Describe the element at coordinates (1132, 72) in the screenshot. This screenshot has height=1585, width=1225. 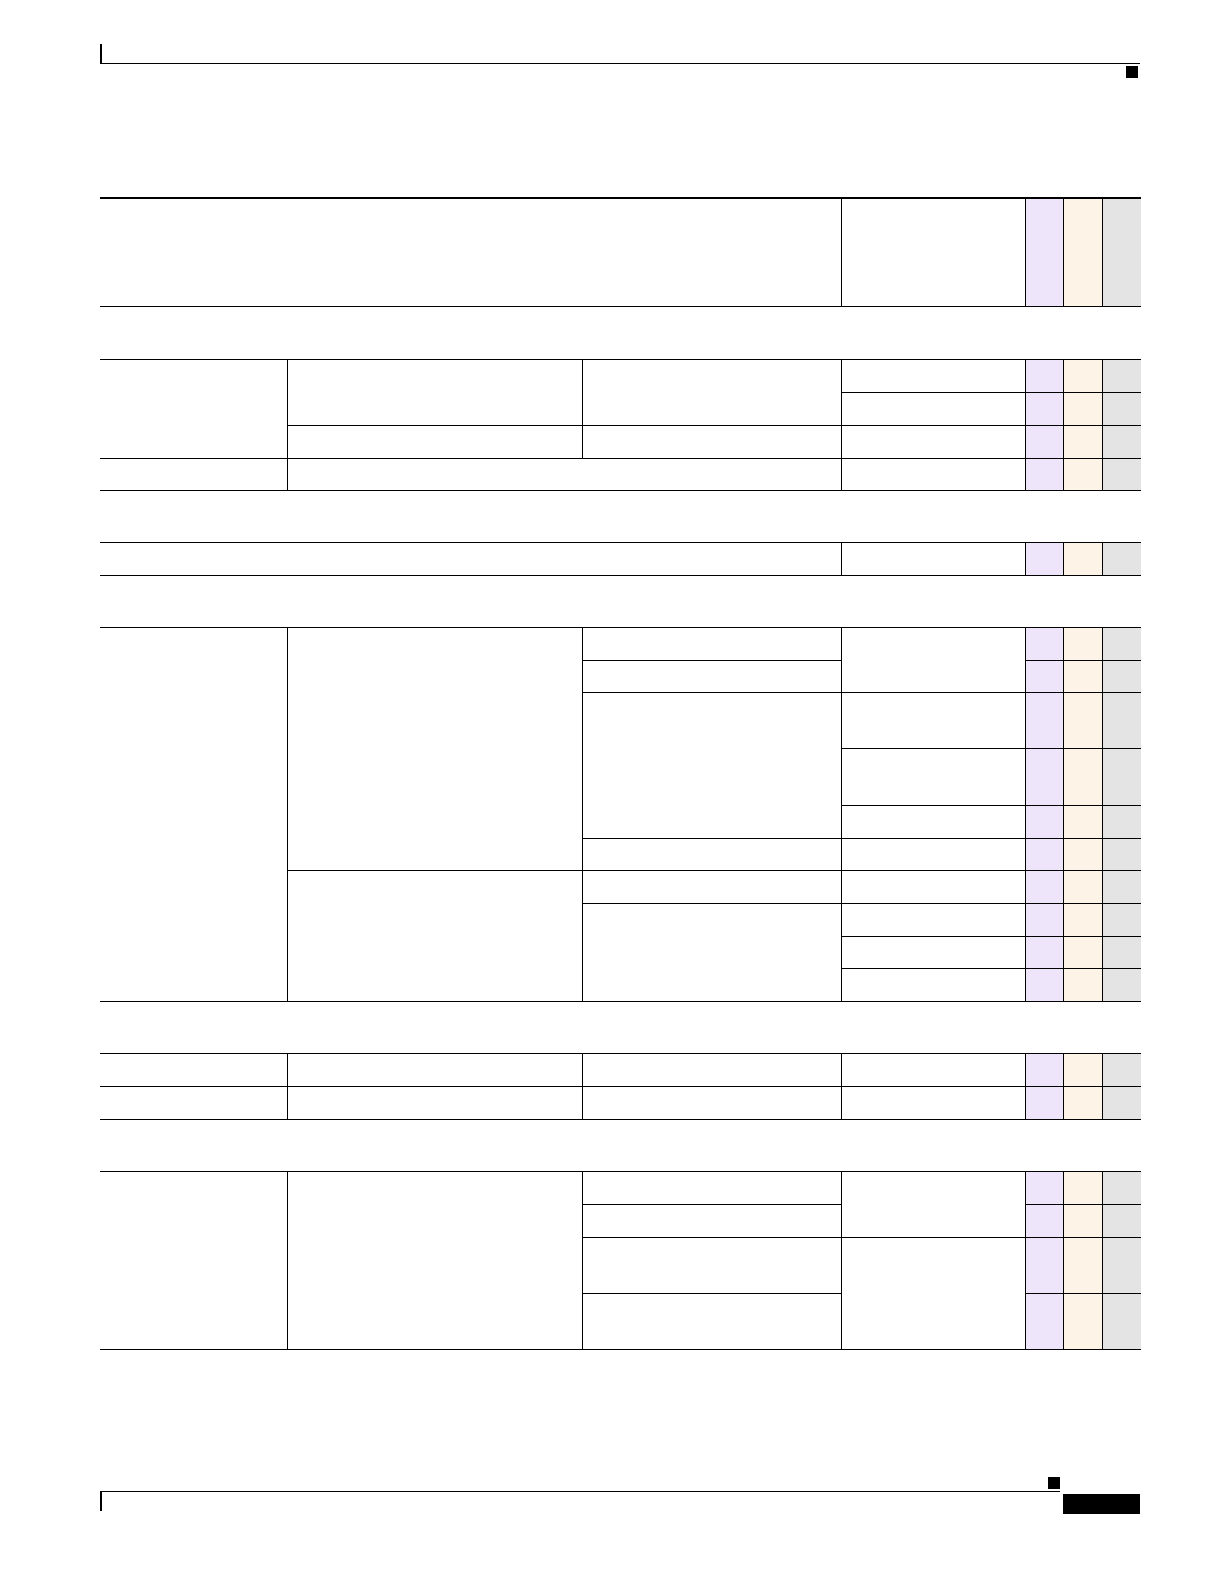
I see `header-corner-mark` at that location.